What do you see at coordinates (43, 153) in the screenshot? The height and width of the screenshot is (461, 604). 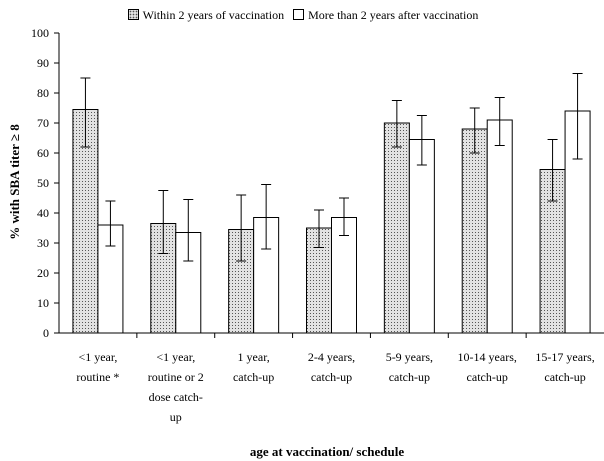 I see `y-tick-label: 60` at bounding box center [43, 153].